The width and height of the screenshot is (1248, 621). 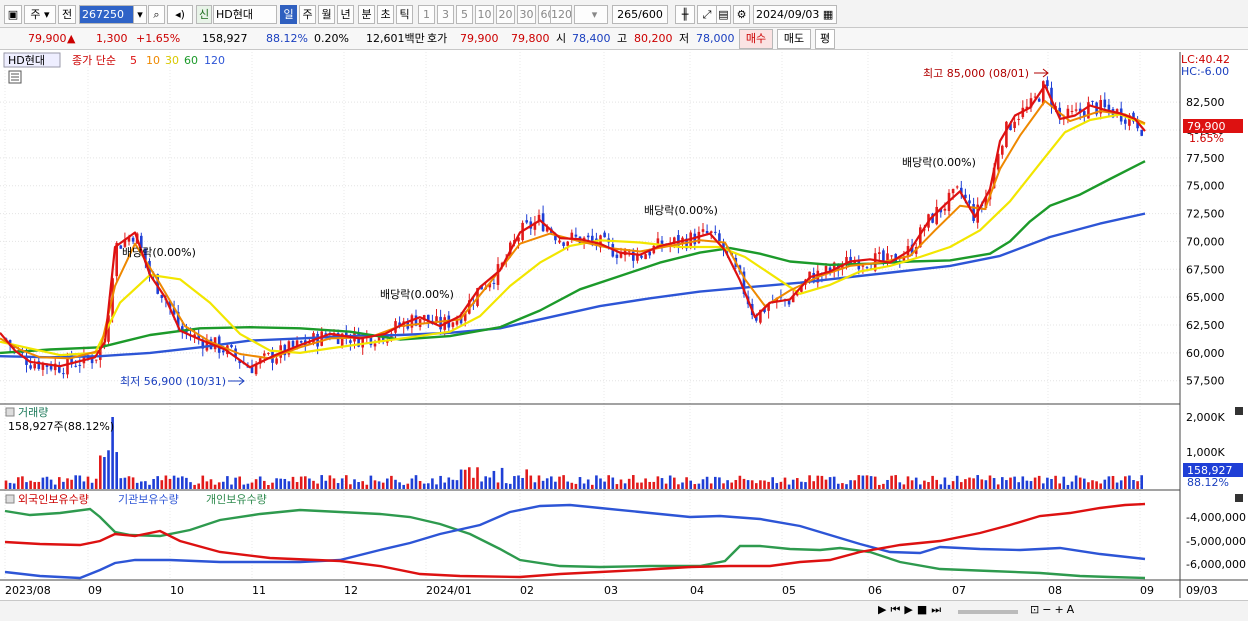 I want to click on candle-type-icon: ╫, so click(x=685, y=14).